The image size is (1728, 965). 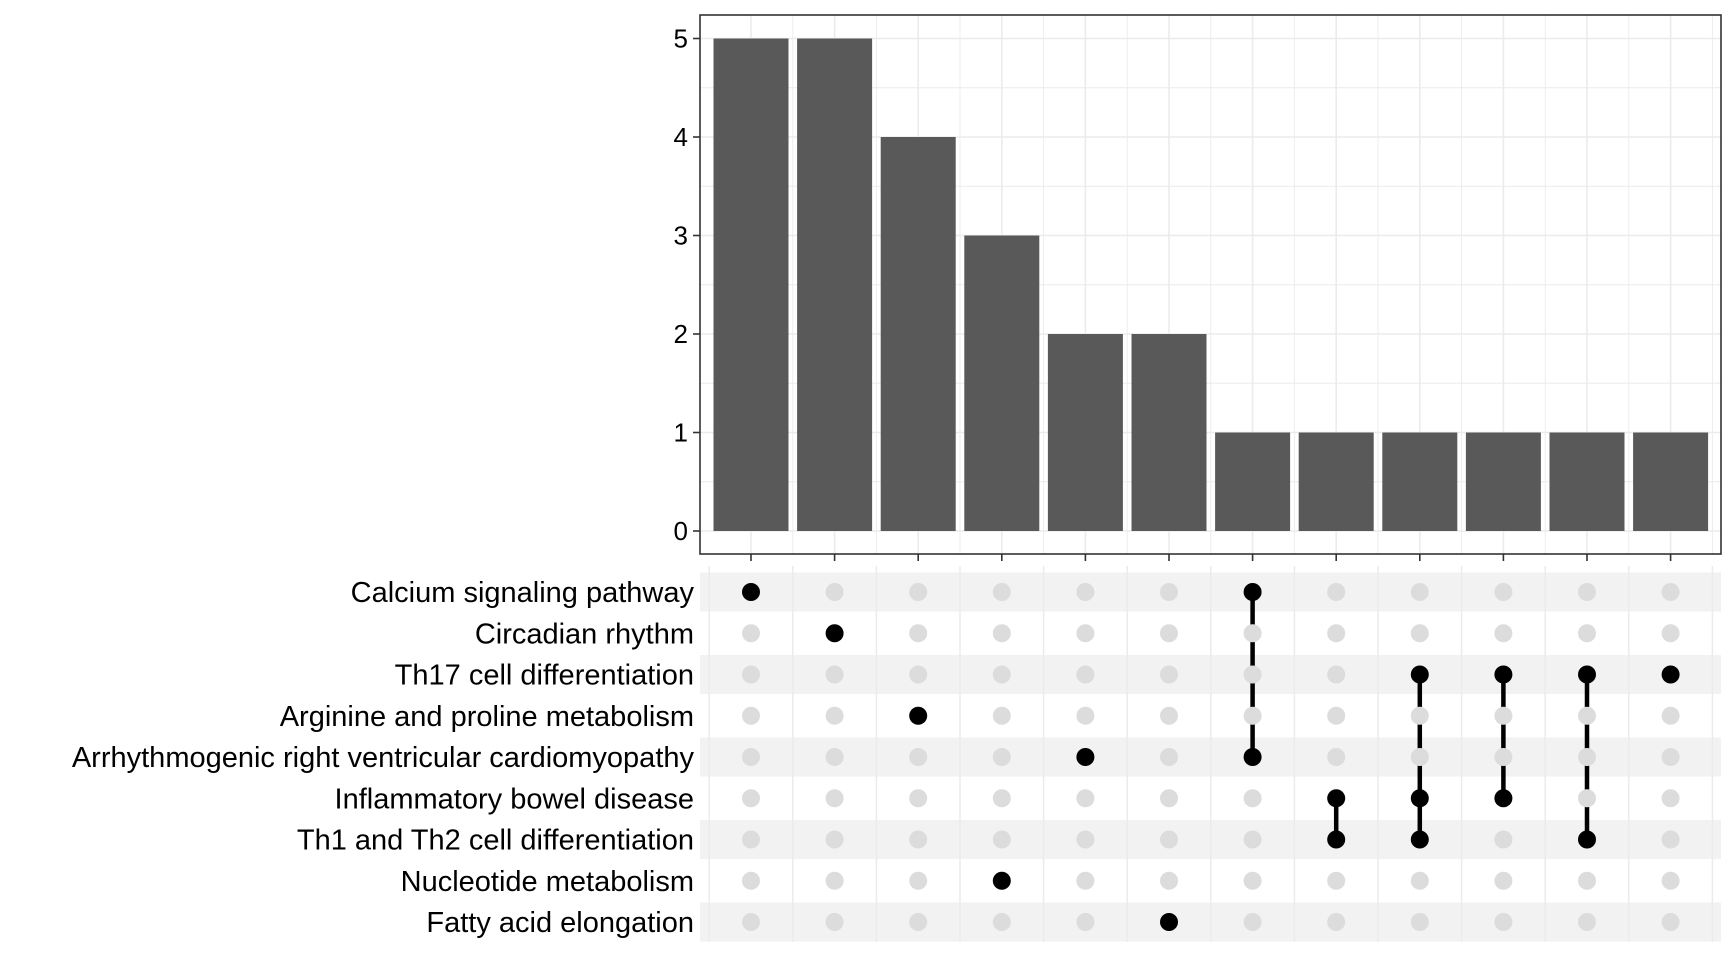 What do you see at coordinates (681, 137) in the screenshot?
I see `y-tick-label: 4` at bounding box center [681, 137].